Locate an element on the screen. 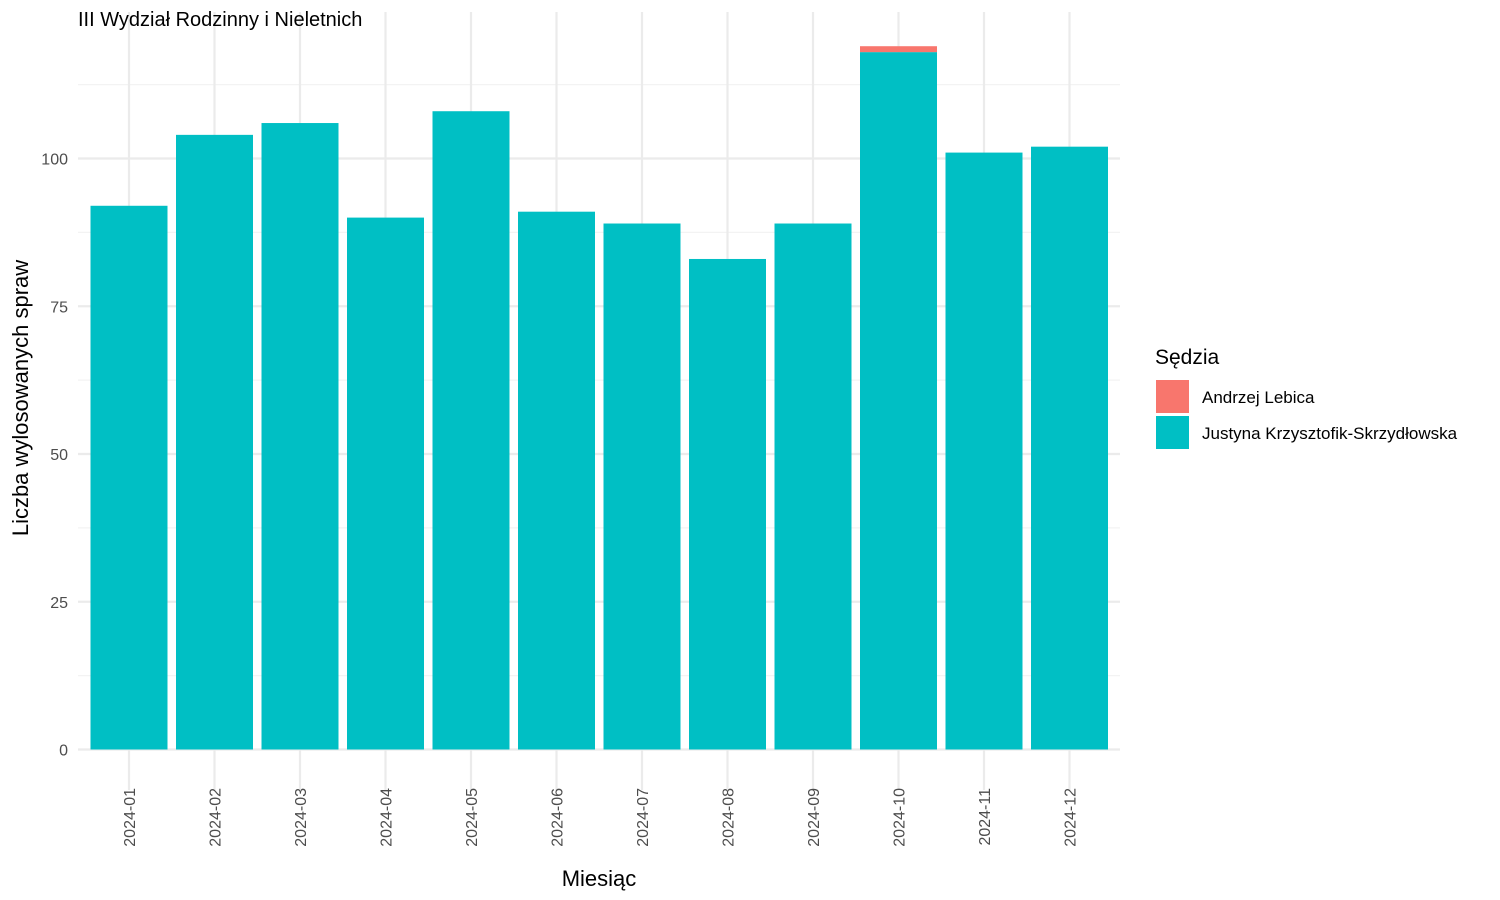 Image resolution: width=1500 pixels, height=900 pixels. x-tick-label: 2024-10 is located at coordinates (900, 817).